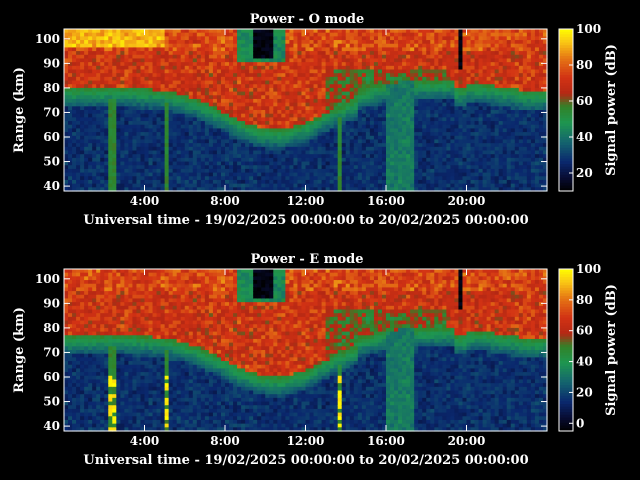 This screenshot has width=640, height=480. I want to click on colorbar: 20 40 60 80 100, so click(579, 107).